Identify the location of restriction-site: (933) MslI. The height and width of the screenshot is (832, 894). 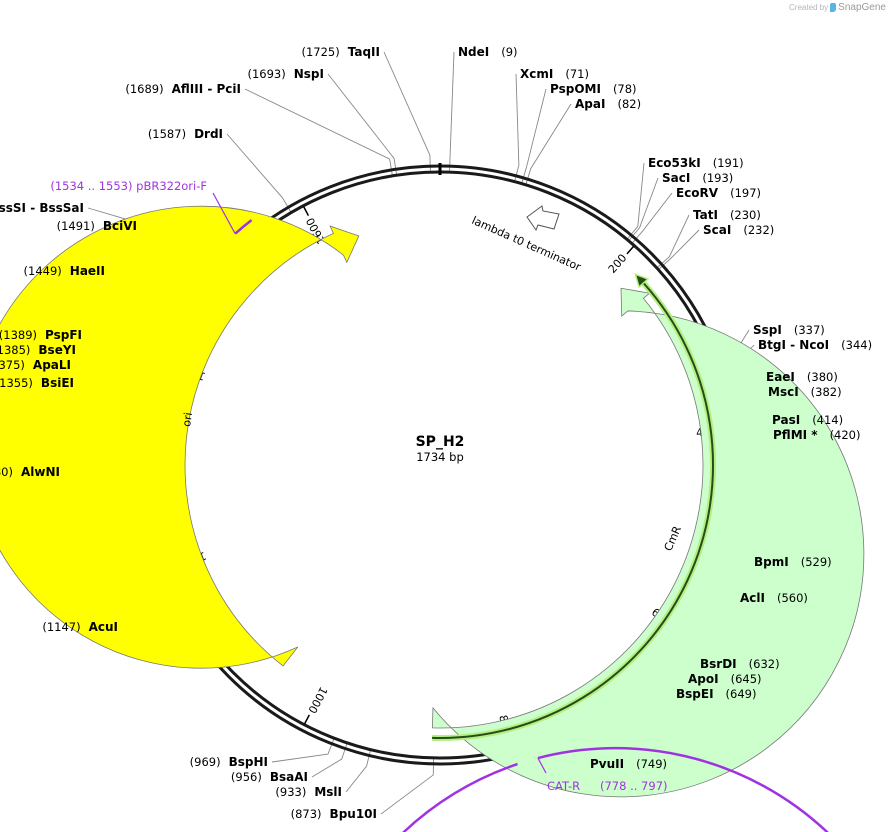
(308, 792).